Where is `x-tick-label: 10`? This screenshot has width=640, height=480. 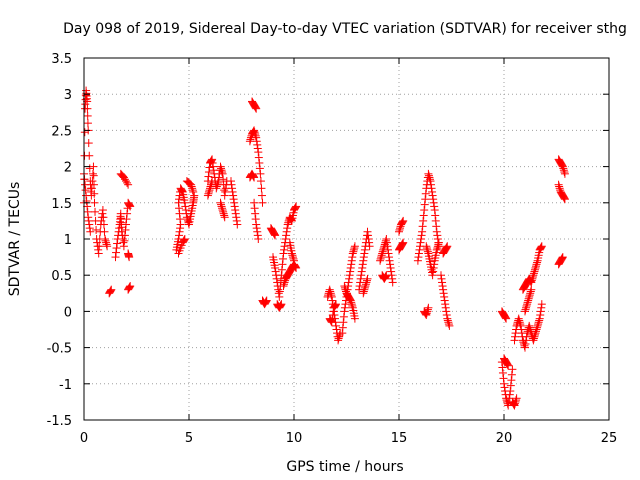
x-tick-label: 10 is located at coordinates (294, 438).